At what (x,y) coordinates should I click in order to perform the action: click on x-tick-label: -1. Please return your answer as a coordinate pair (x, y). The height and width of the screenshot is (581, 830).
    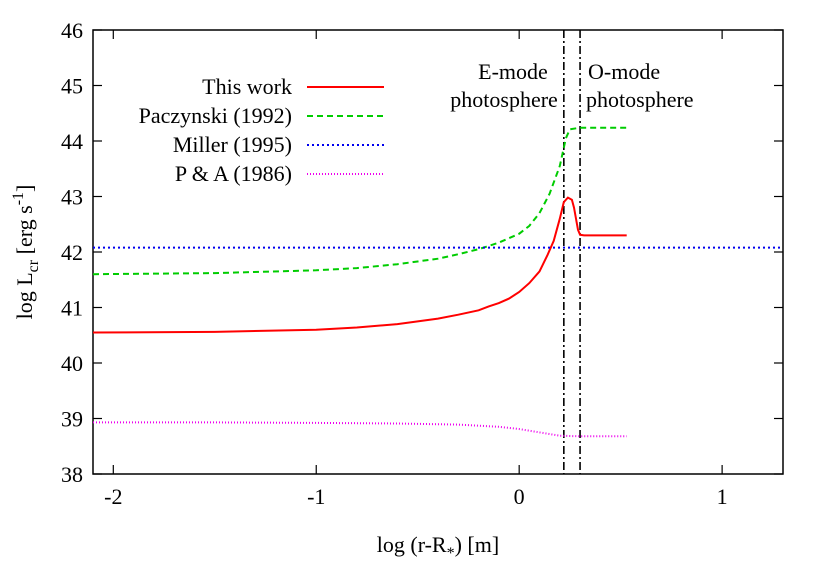
    Looking at the image, I should click on (316, 496).